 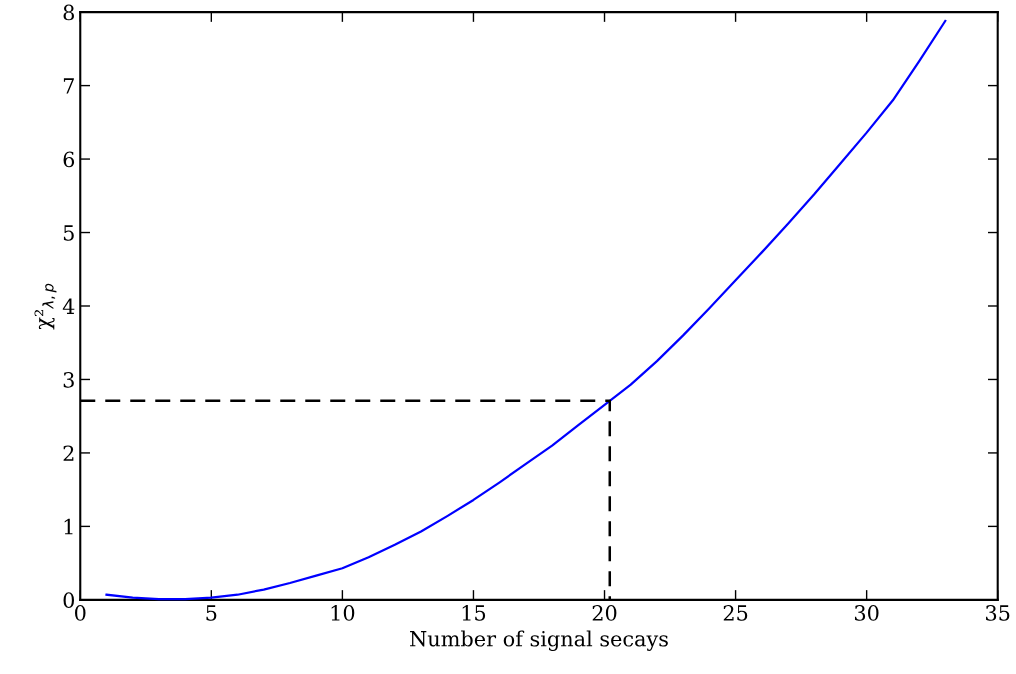 What do you see at coordinates (735, 613) in the screenshot?
I see `x-tick-label: 25` at bounding box center [735, 613].